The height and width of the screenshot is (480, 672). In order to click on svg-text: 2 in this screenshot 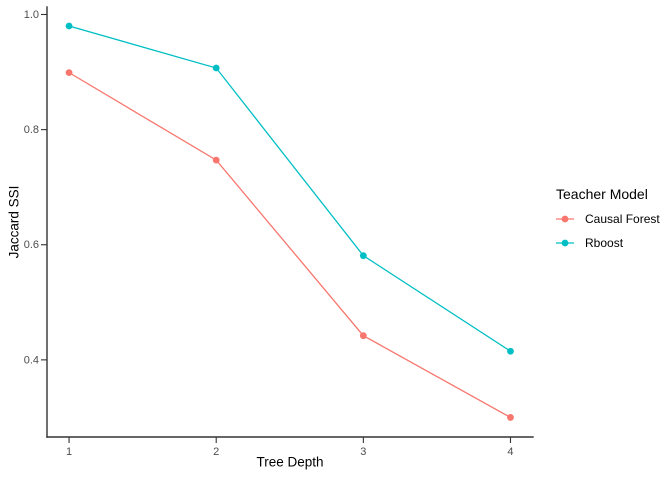, I will do `click(216, 452)`.